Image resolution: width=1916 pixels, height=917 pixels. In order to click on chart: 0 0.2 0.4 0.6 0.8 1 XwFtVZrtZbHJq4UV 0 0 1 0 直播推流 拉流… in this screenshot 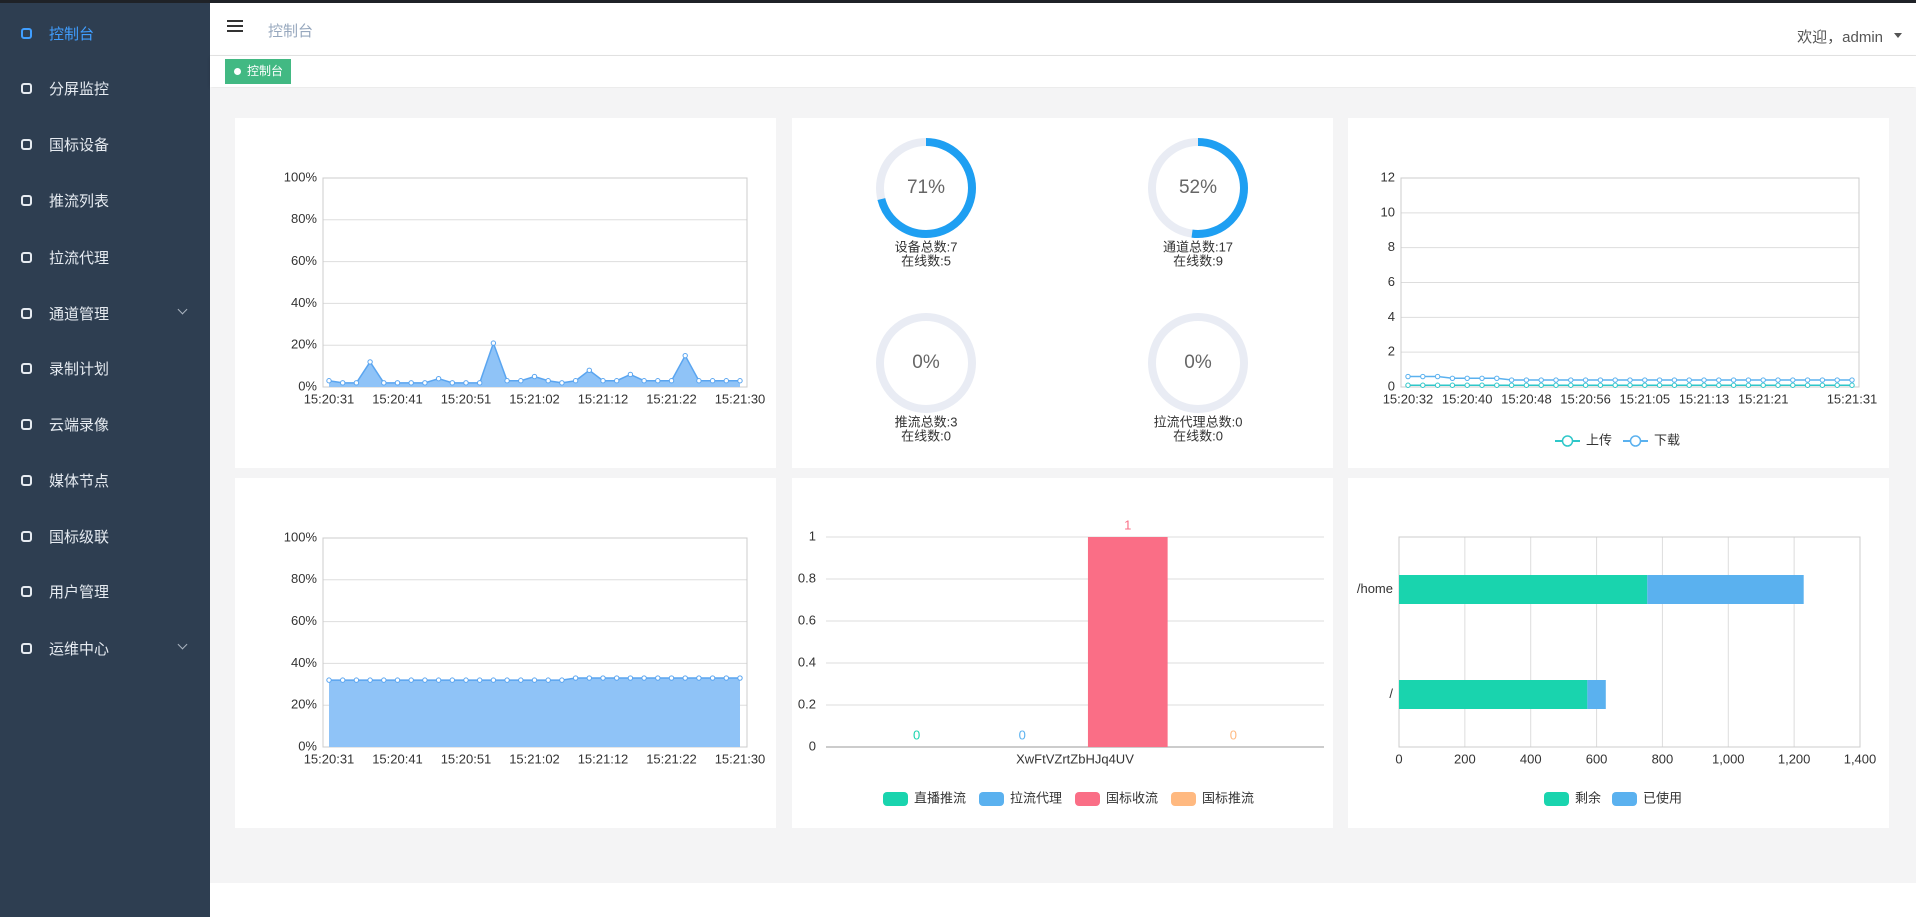, I will do `click(1061, 661)`.